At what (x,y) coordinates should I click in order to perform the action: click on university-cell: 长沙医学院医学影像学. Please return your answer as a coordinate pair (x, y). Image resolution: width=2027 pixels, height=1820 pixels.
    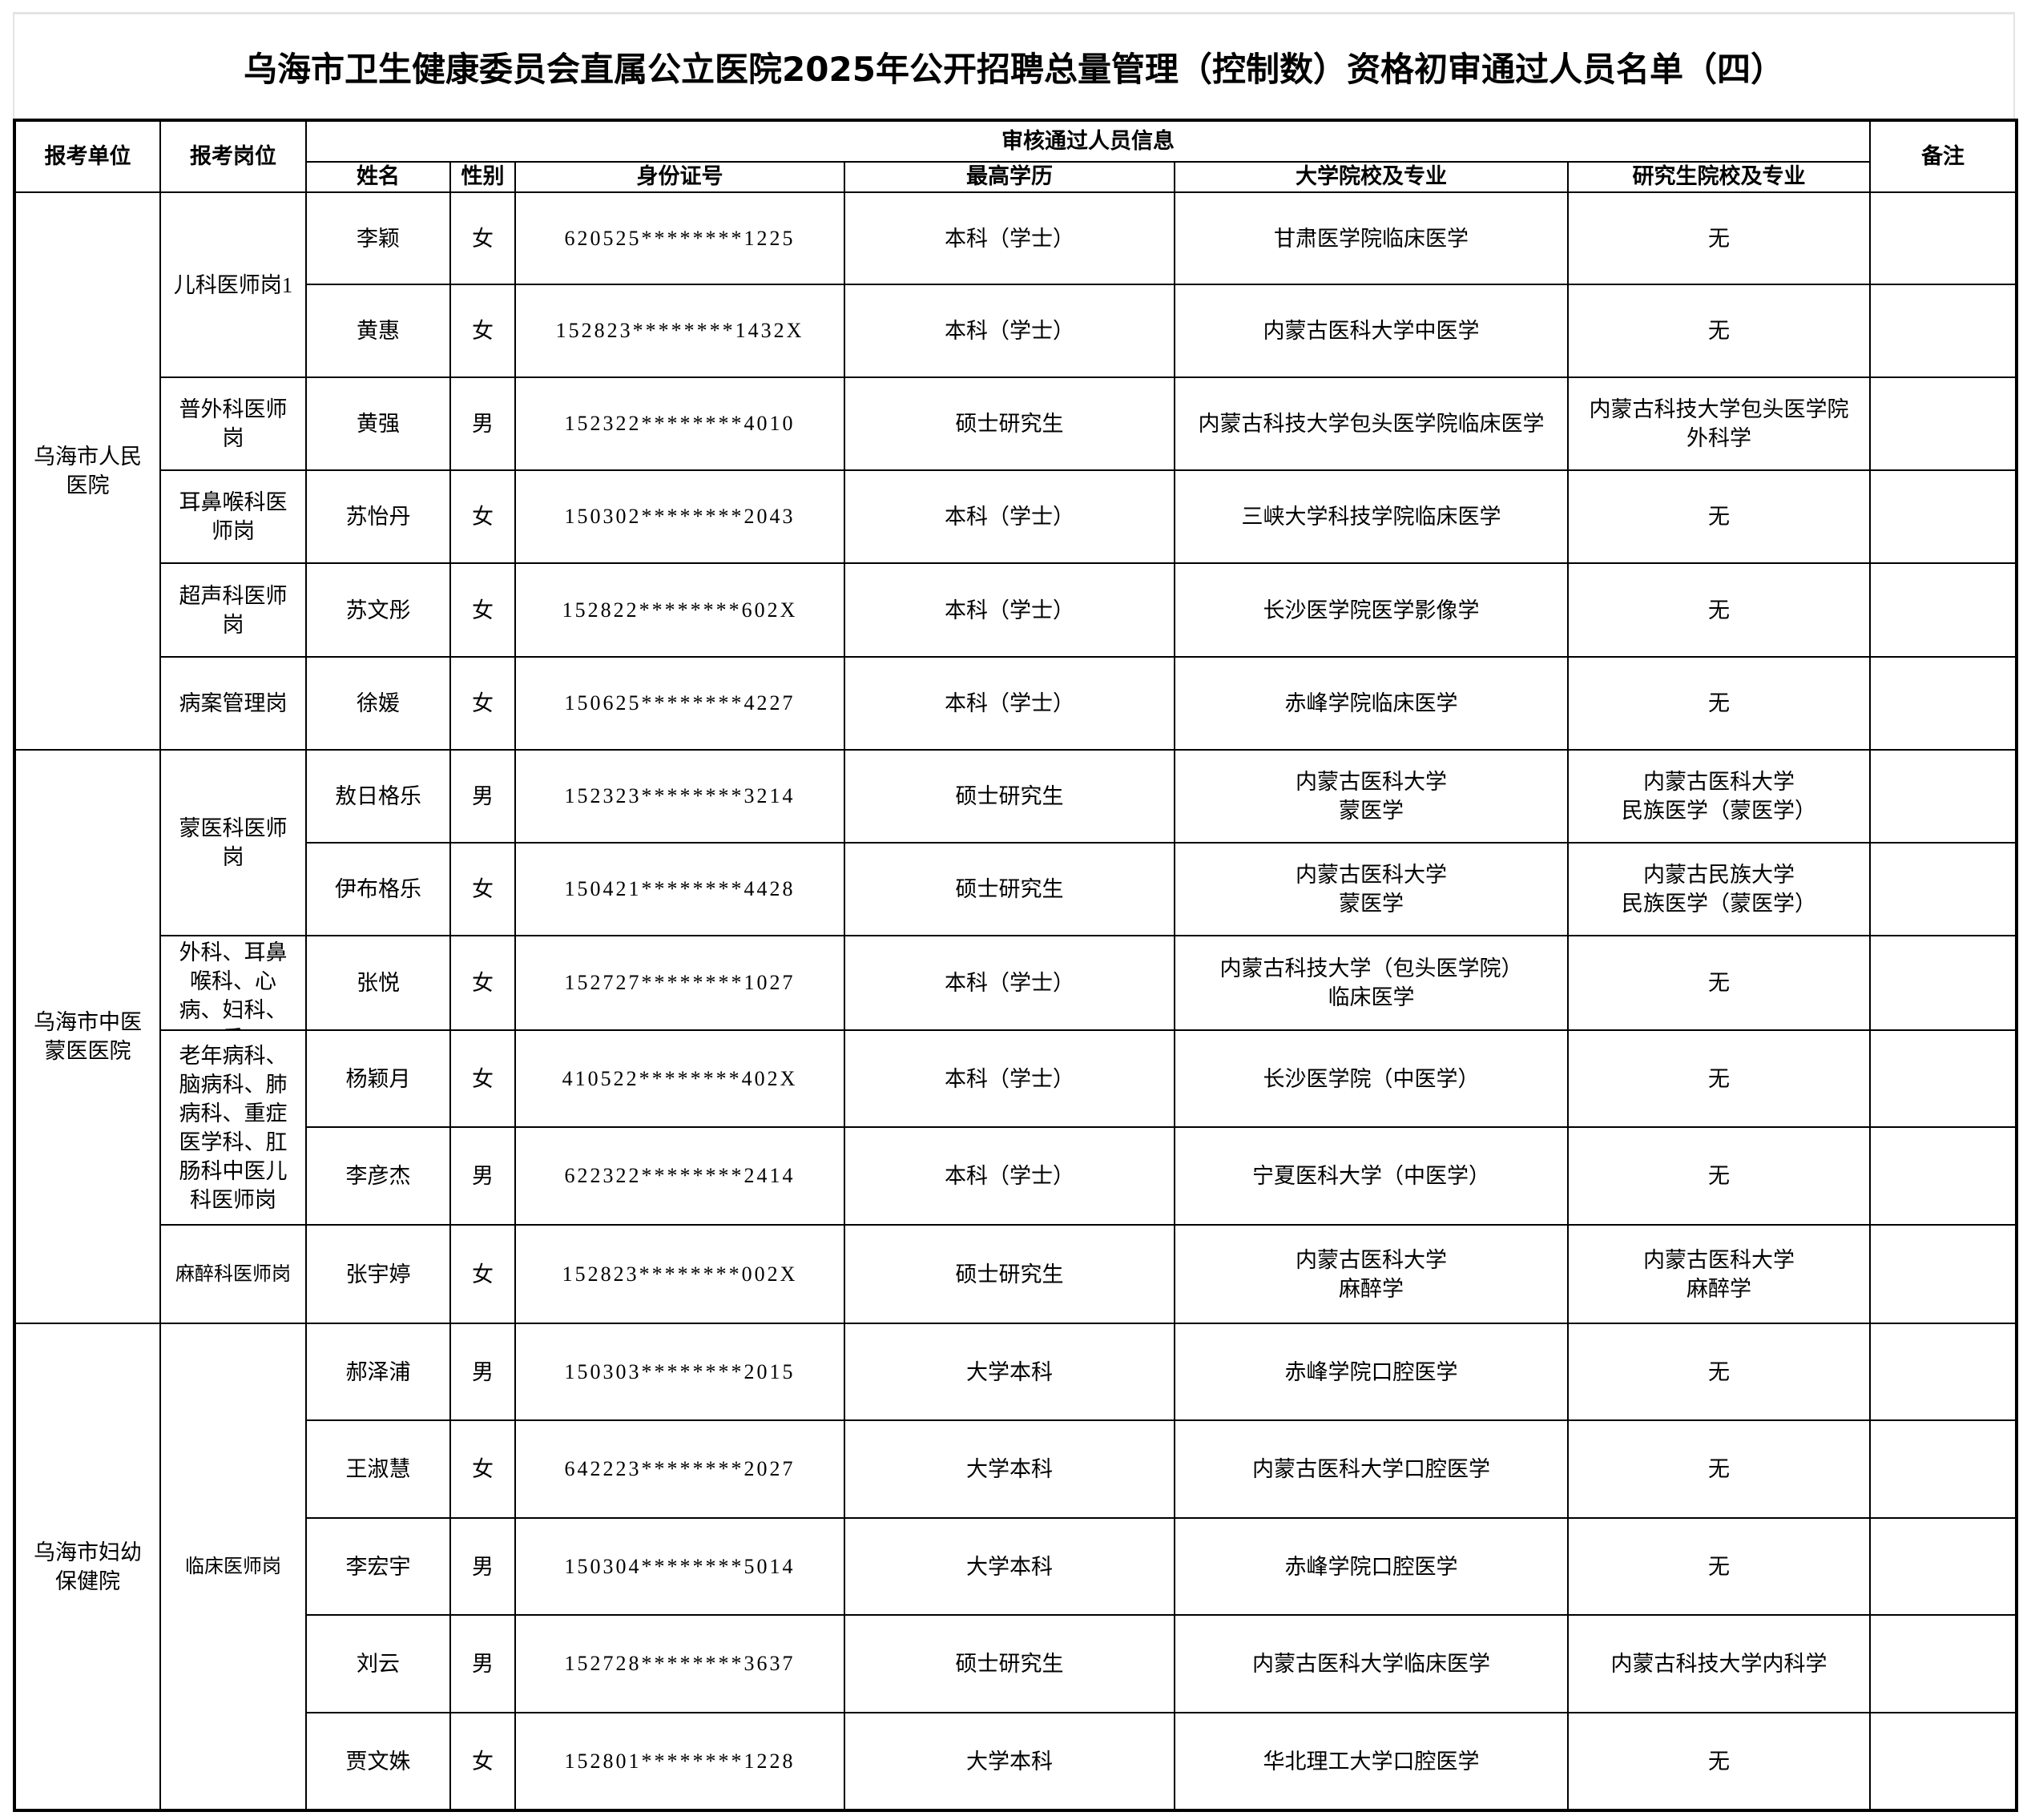
    Looking at the image, I should click on (1372, 610).